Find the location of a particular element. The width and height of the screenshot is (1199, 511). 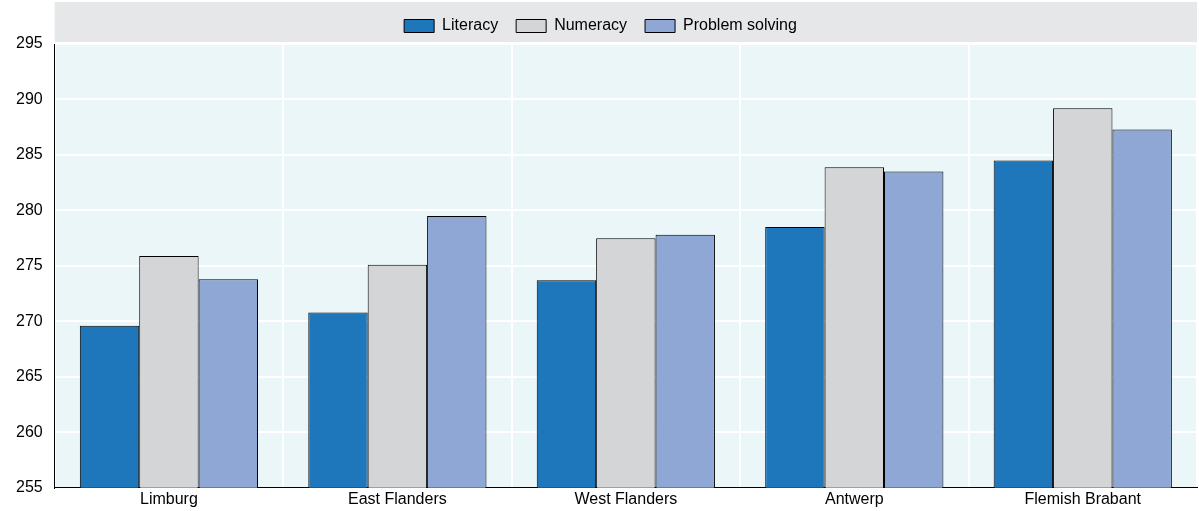

y-tick-label: 275 is located at coordinates (29, 265).